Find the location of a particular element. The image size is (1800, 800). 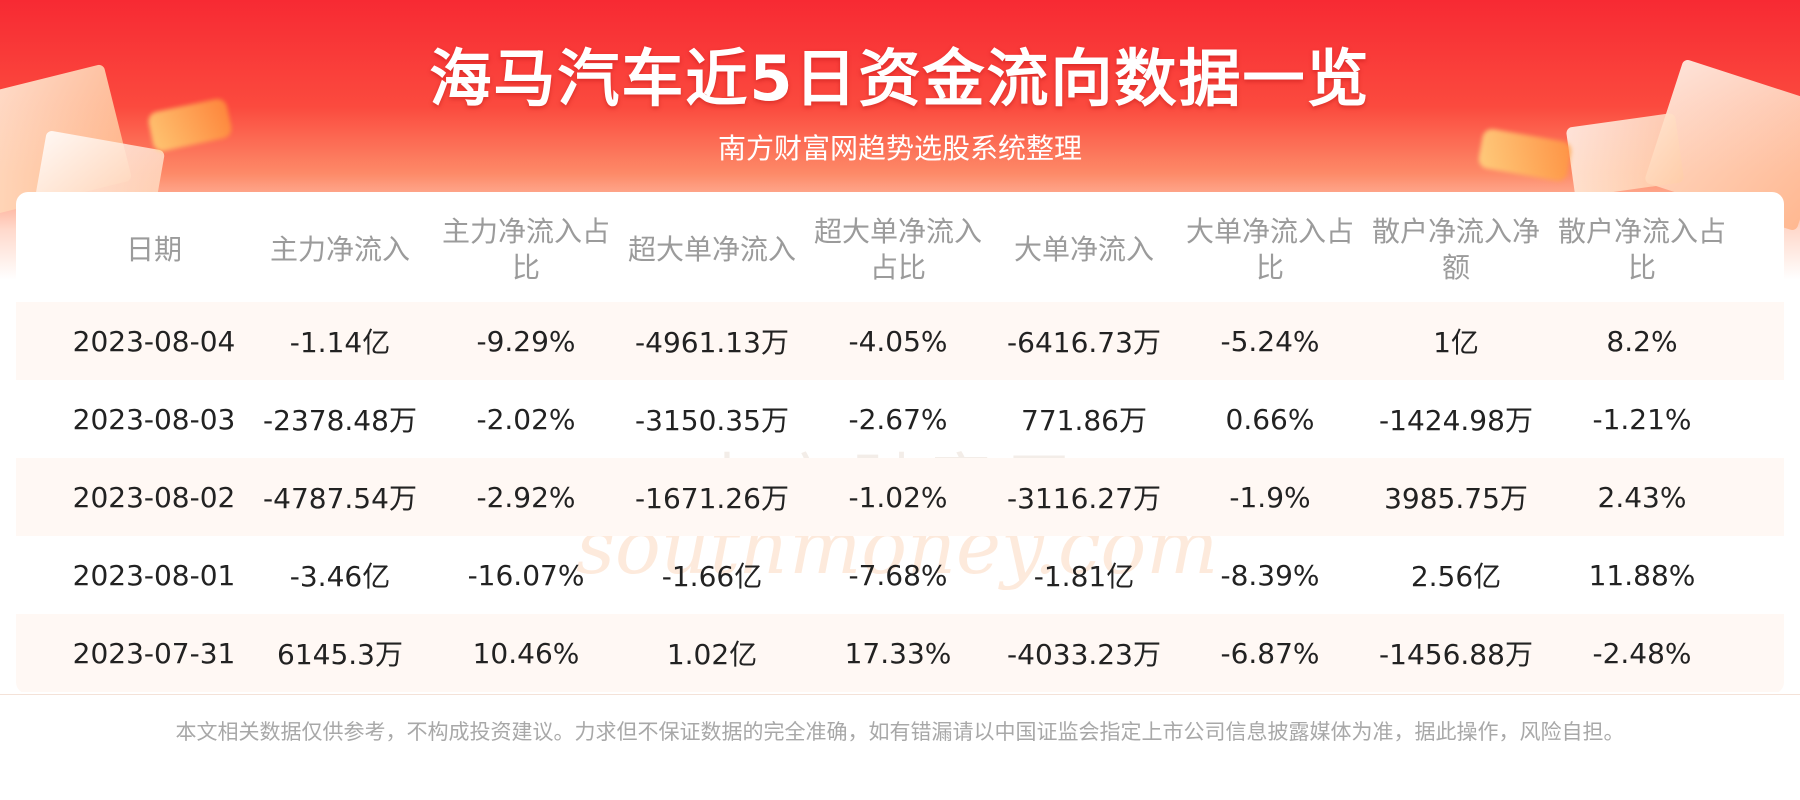

cell-large-net-inflow: 771.86万 is located at coordinates (1084, 420).